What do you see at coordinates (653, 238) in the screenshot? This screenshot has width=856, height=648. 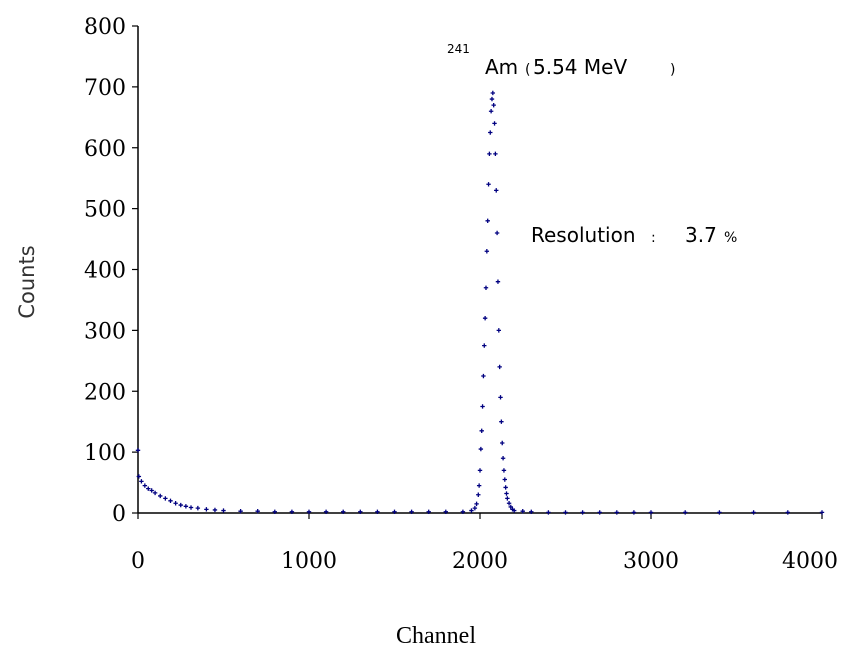 I see `resolution-colon: :` at bounding box center [653, 238].